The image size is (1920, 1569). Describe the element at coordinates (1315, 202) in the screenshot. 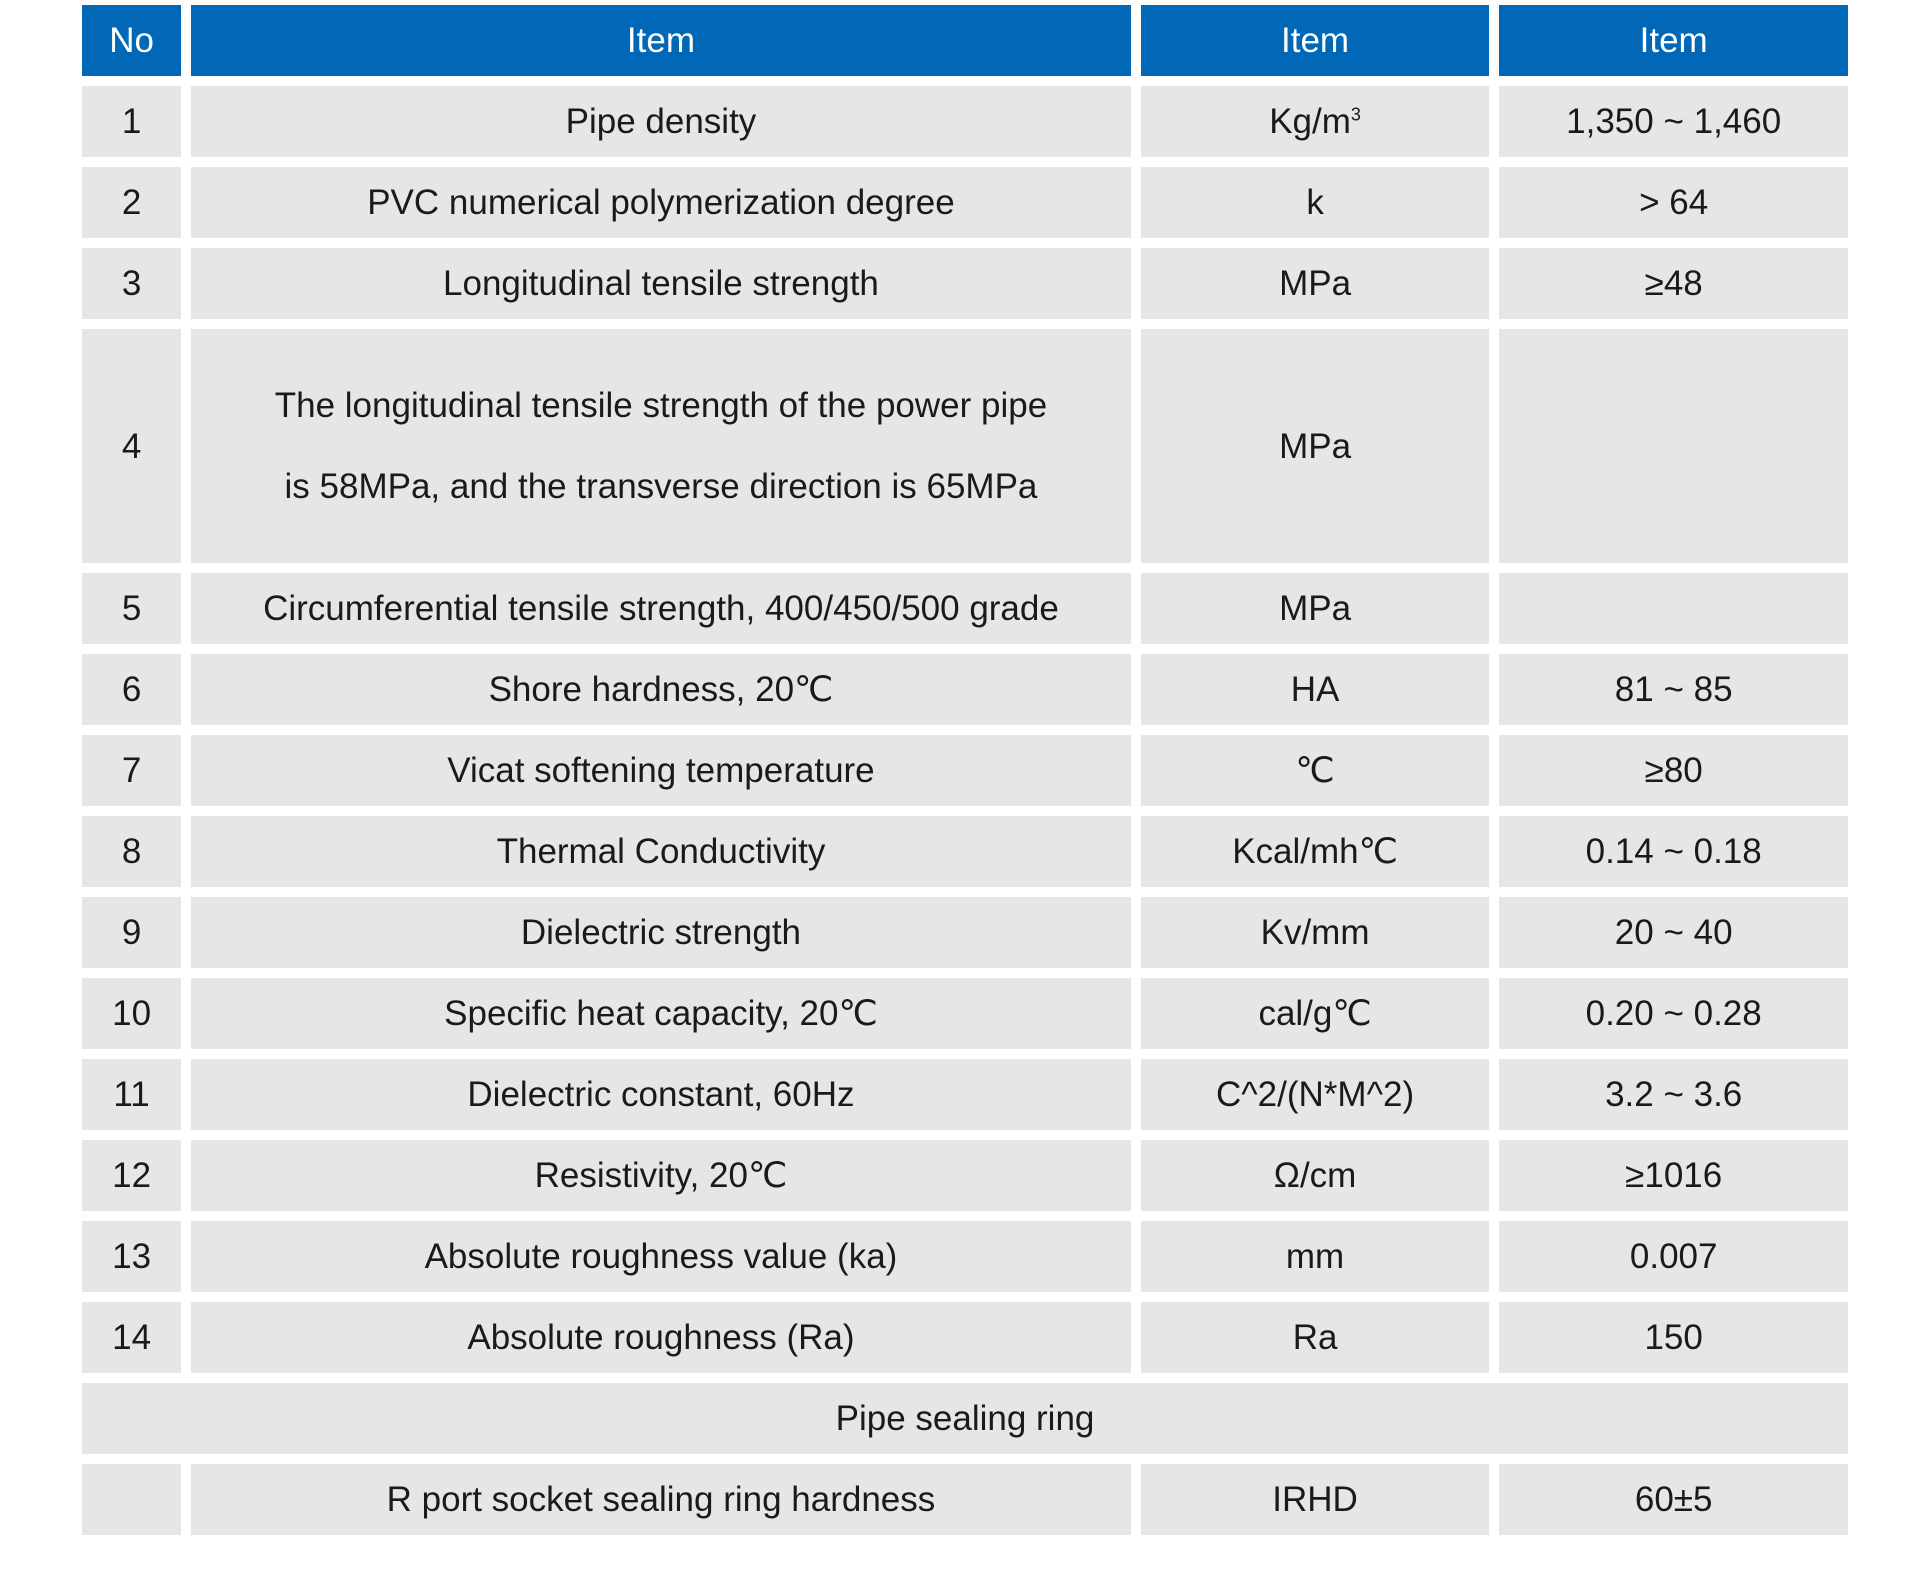

I see `cell-unit: k` at that location.